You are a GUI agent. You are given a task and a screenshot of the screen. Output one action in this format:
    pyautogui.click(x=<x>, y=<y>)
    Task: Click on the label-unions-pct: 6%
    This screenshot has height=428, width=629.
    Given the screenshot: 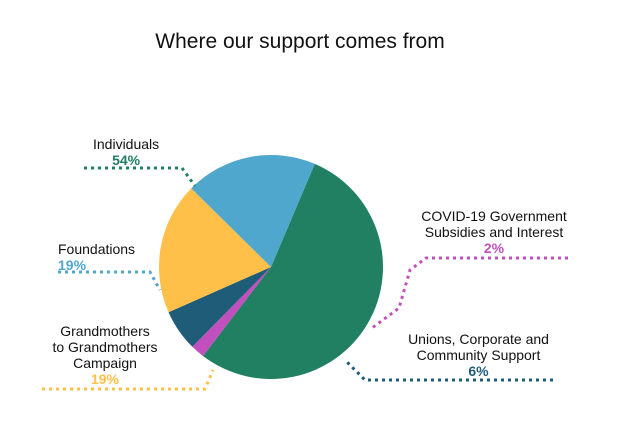 What is the action you would take?
    pyautogui.click(x=478, y=371)
    